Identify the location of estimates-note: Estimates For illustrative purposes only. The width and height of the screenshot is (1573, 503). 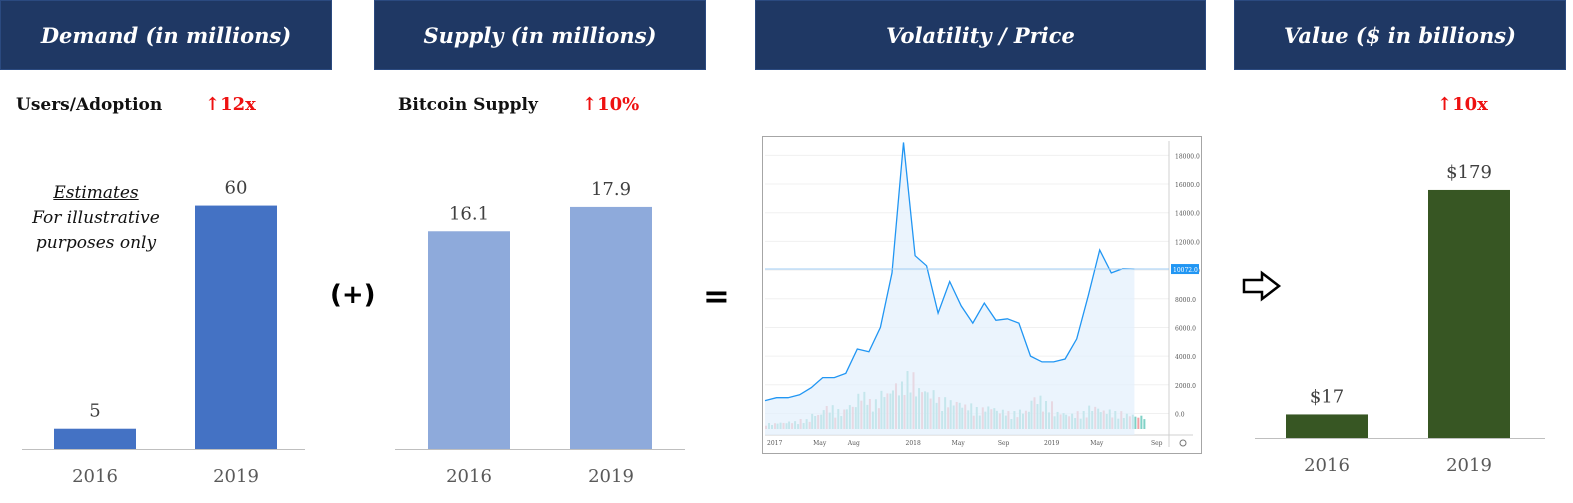
(96, 218).